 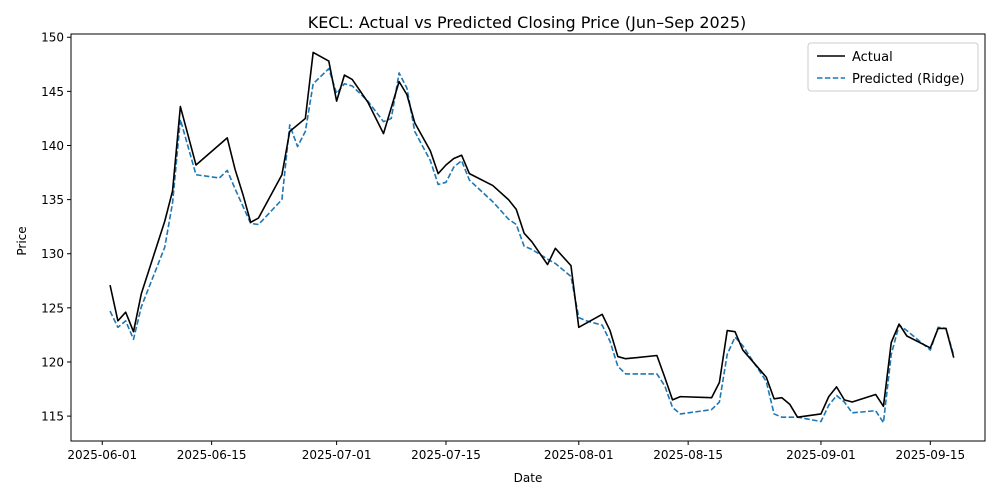 What do you see at coordinates (52, 417) in the screenshot?
I see `y-tick-label: 115` at bounding box center [52, 417].